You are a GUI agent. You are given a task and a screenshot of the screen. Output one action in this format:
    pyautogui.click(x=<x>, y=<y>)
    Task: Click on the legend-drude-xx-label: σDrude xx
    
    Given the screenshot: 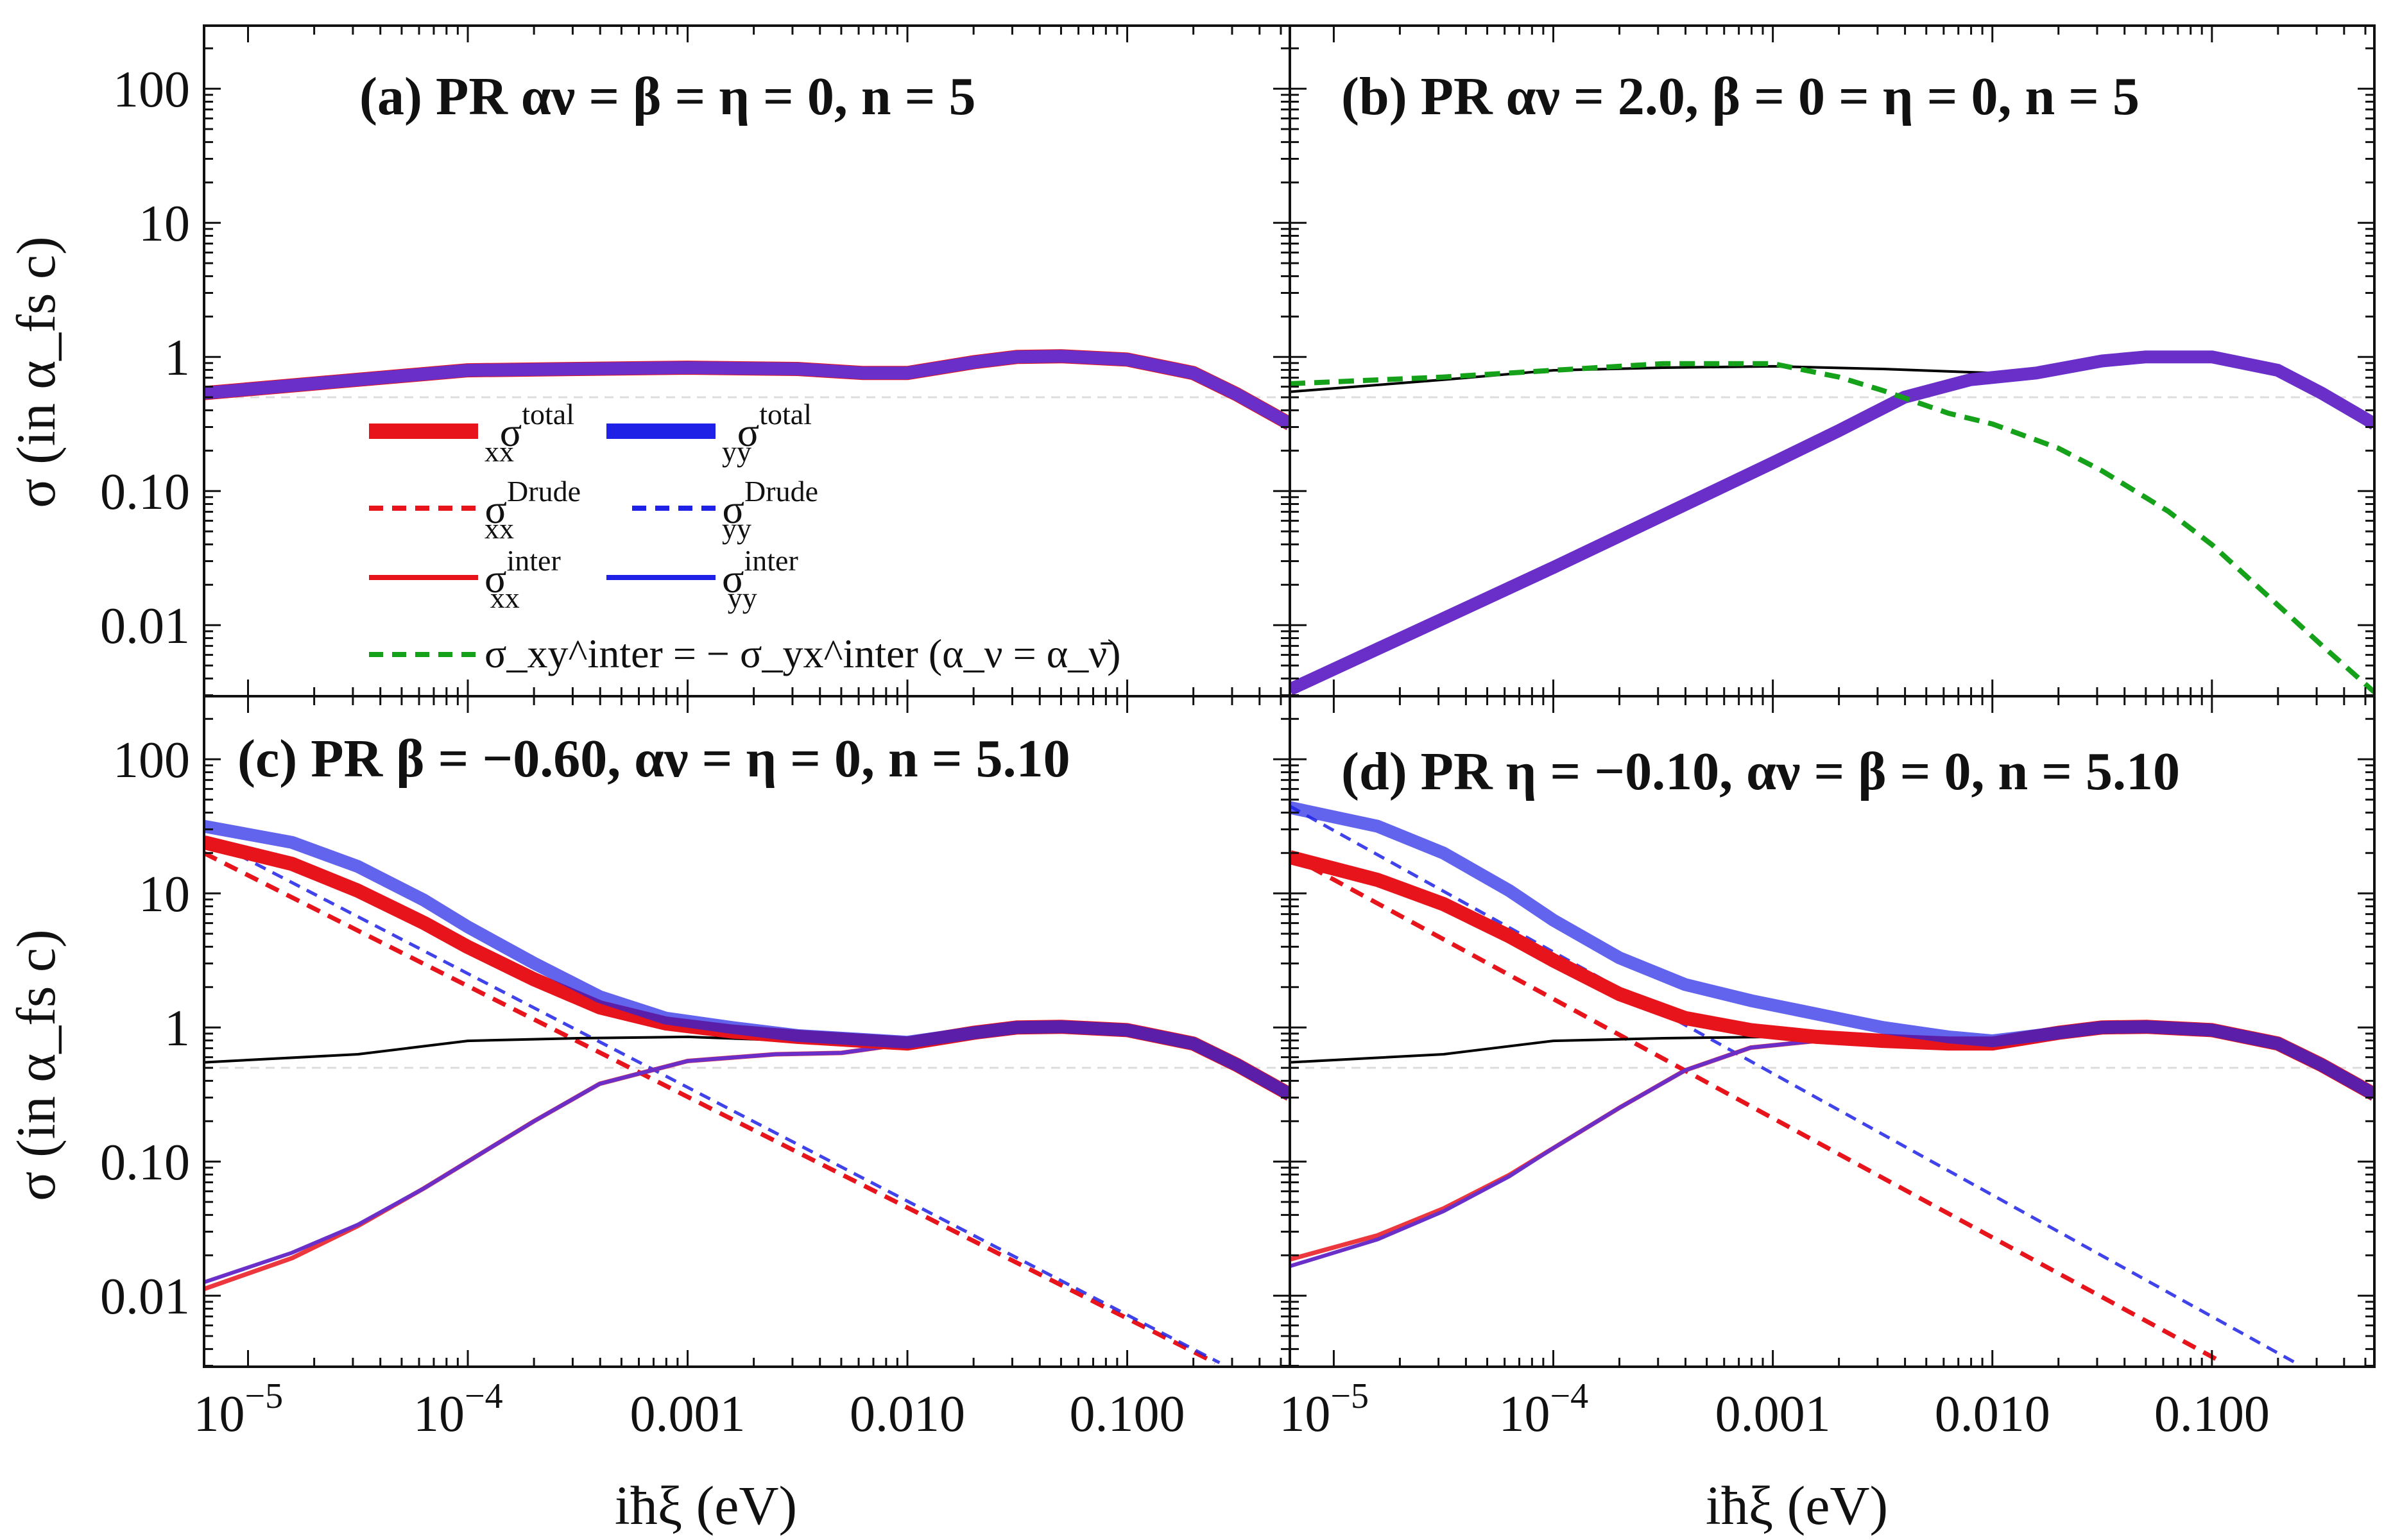 What is the action you would take?
    pyautogui.click(x=533, y=510)
    